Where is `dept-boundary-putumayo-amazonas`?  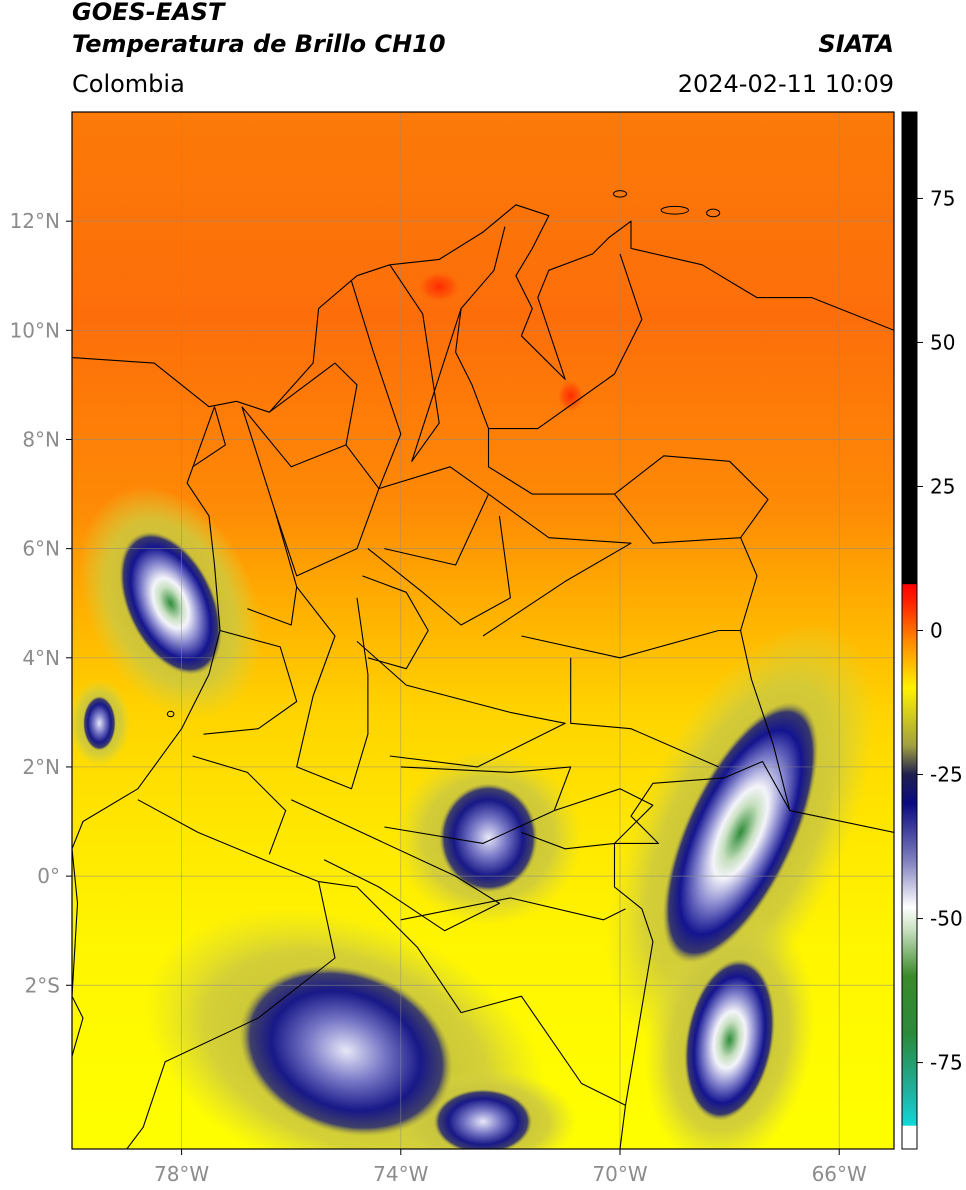 dept-boundary-putumayo-amazonas is located at coordinates (513, 909).